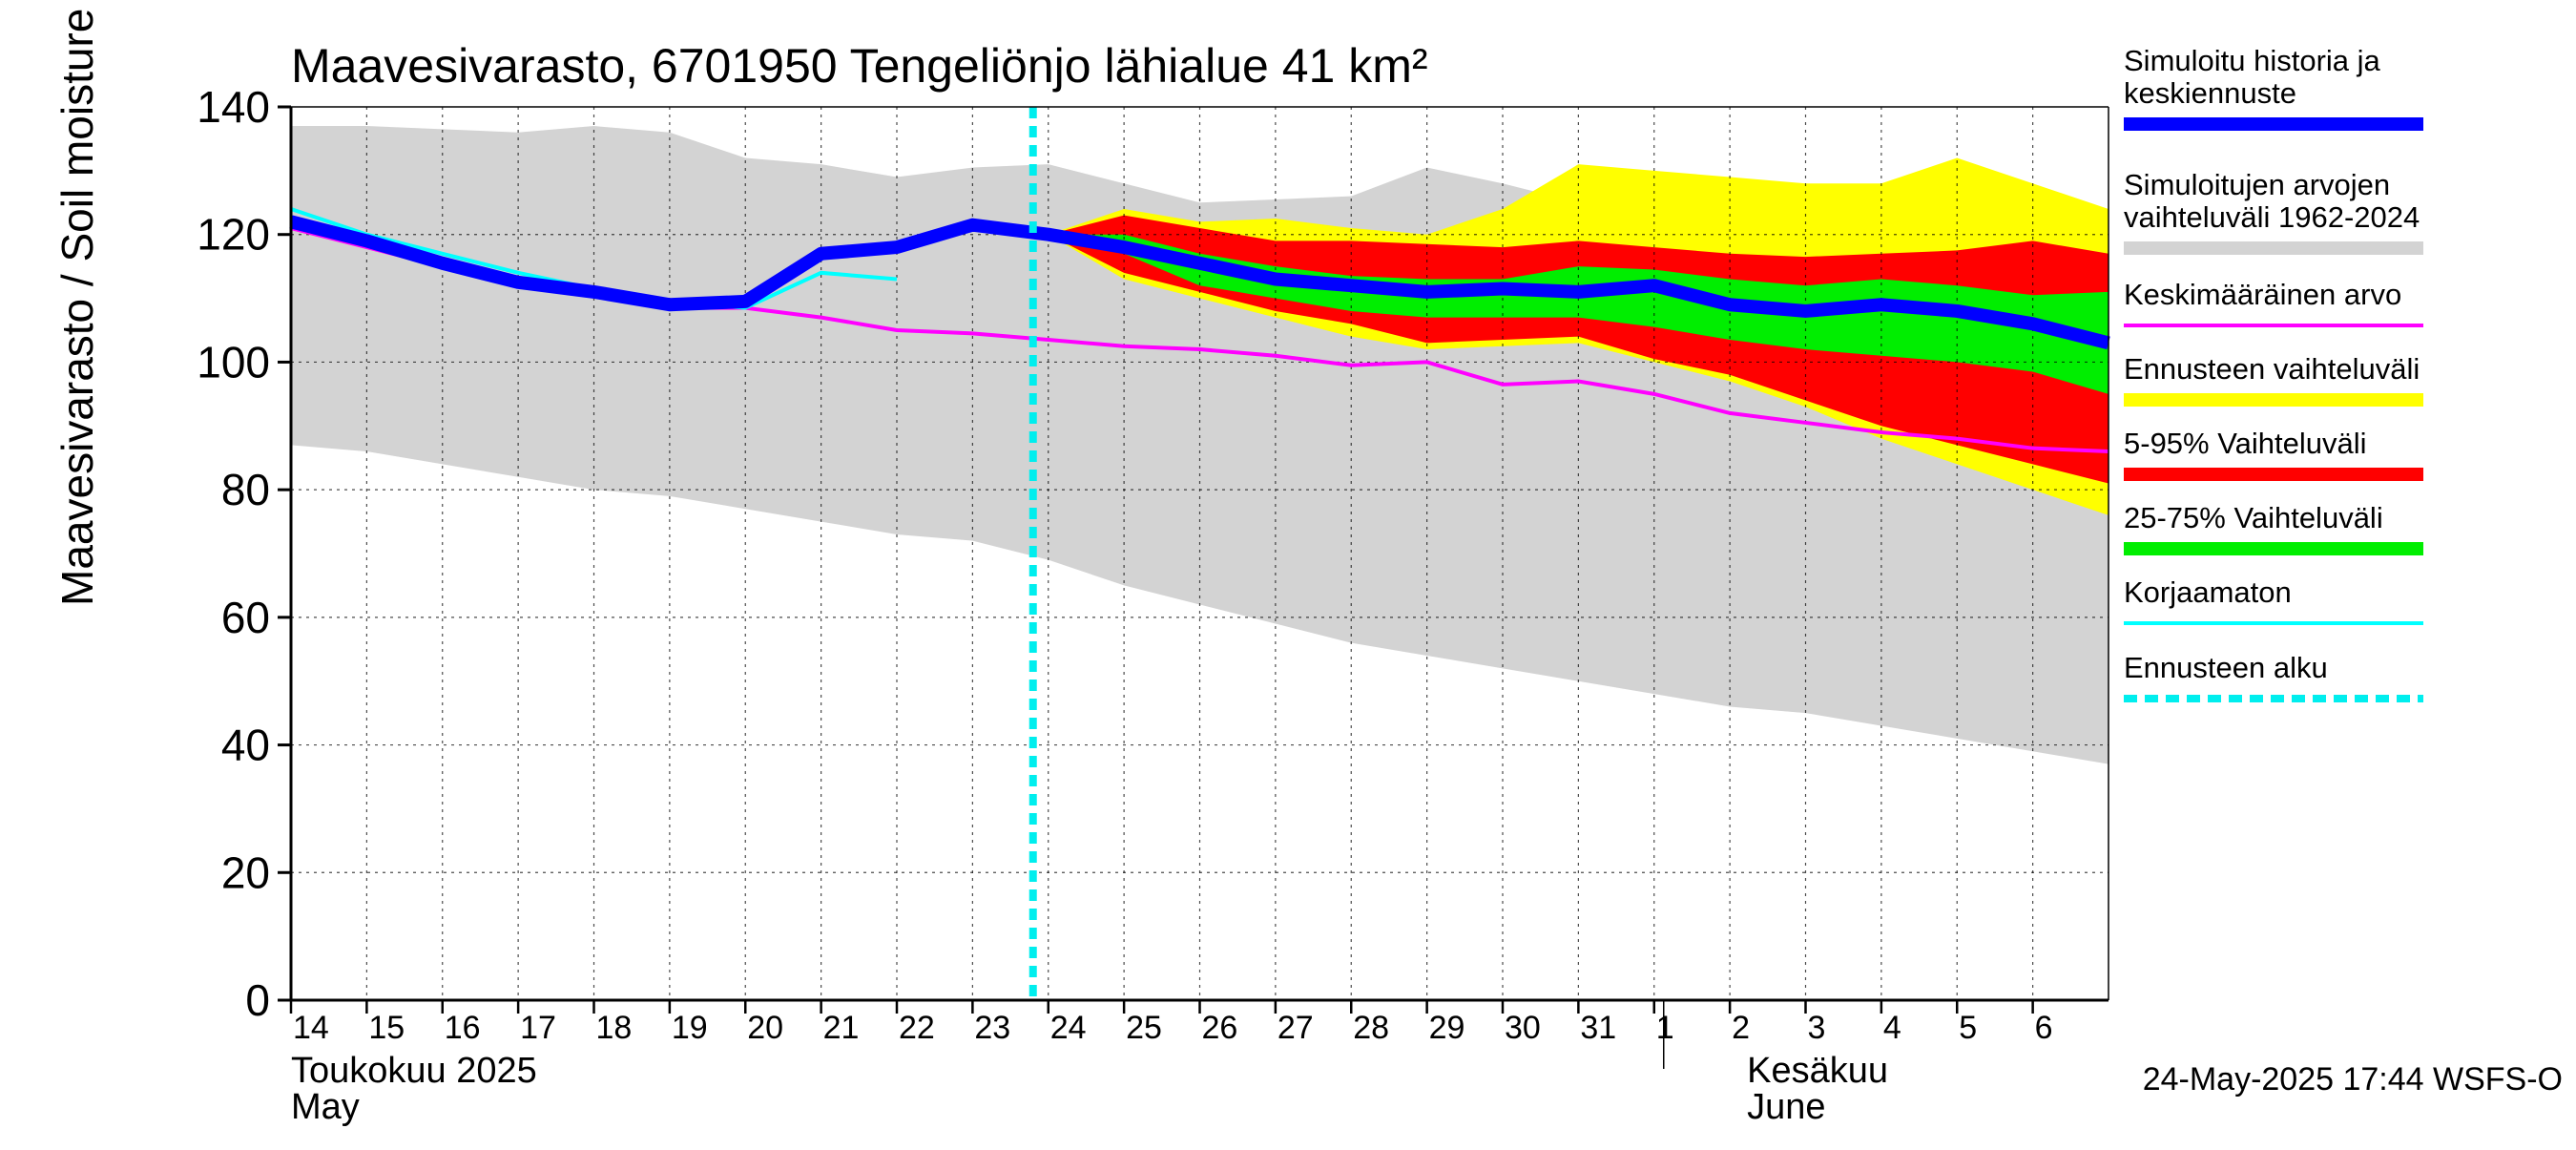 This screenshot has height=1150, width=2576. I want to click on x-tick-label: 23, so click(992, 1028).